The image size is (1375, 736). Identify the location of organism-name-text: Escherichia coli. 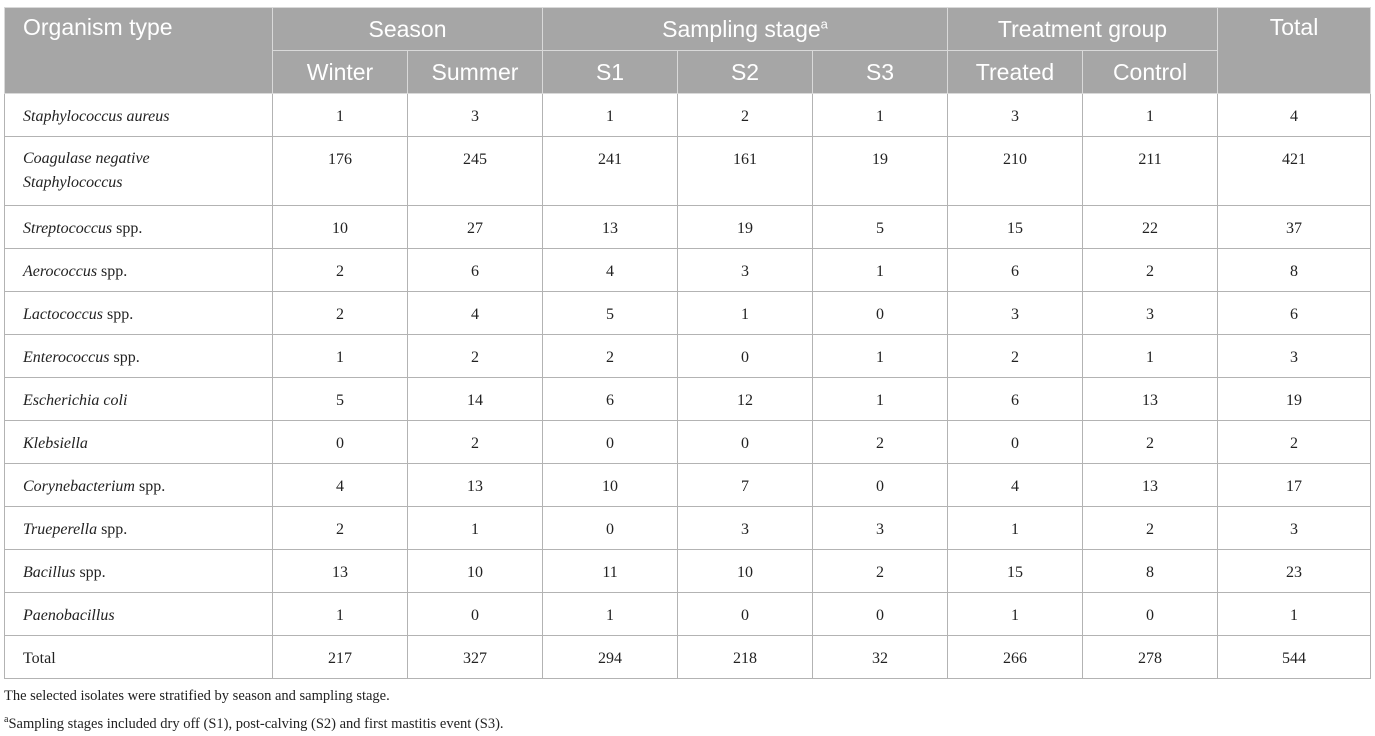
(75, 400).